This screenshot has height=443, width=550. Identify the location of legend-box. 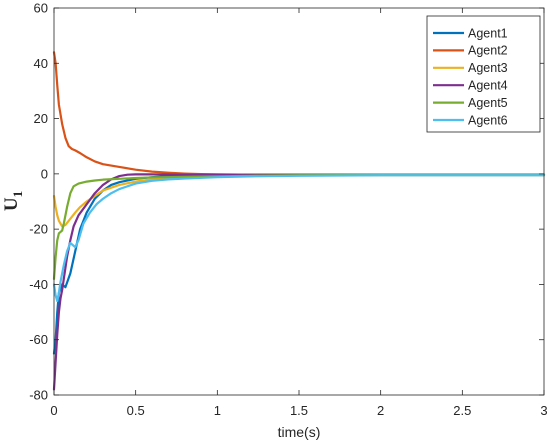
(483, 74).